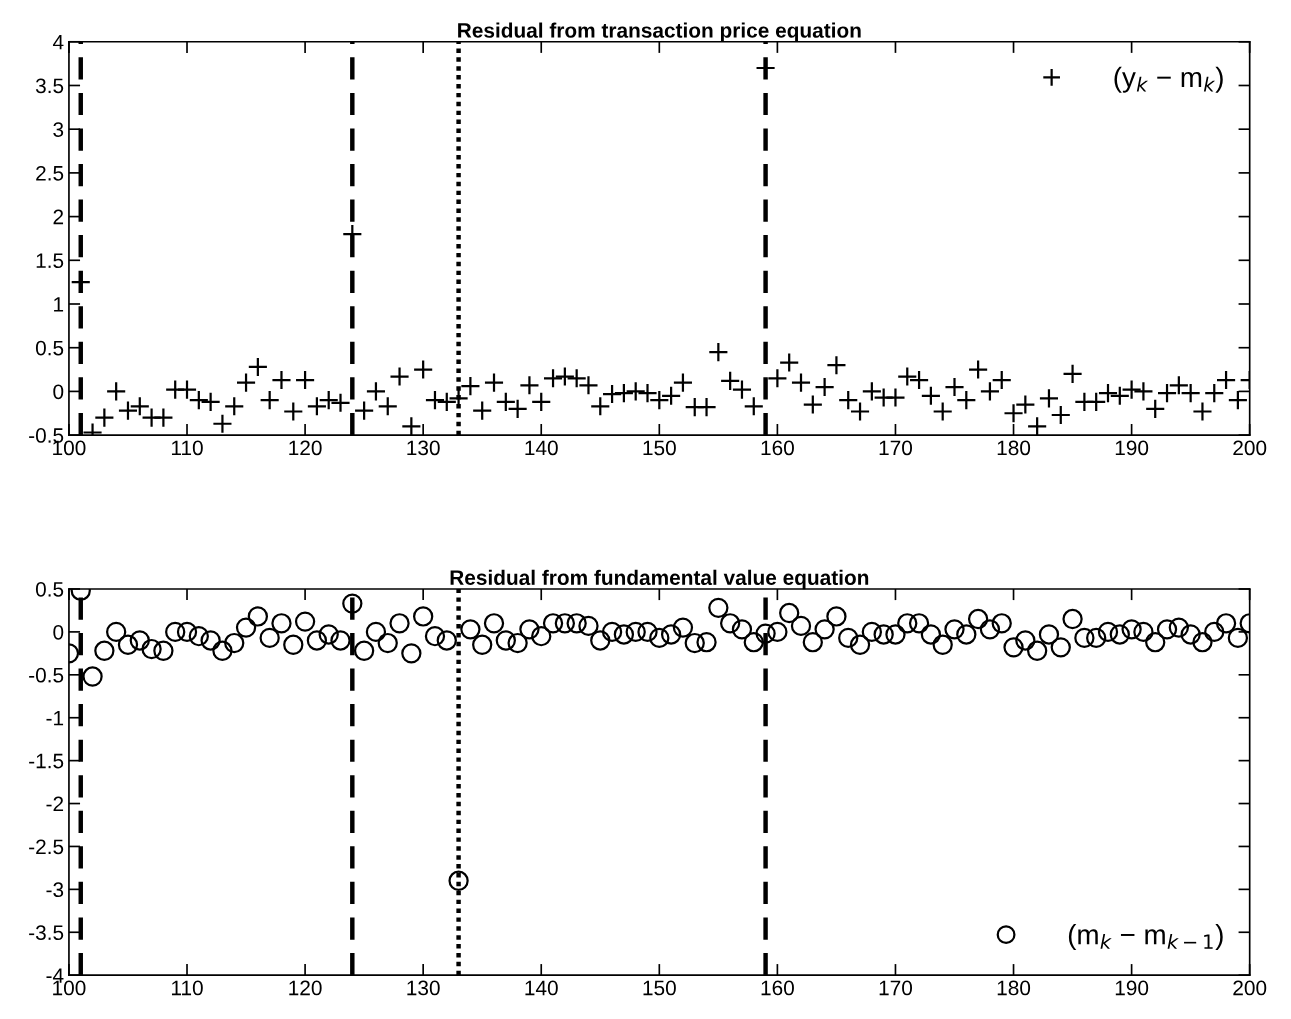  I want to click on y-tick-label: 1, so click(59, 304).